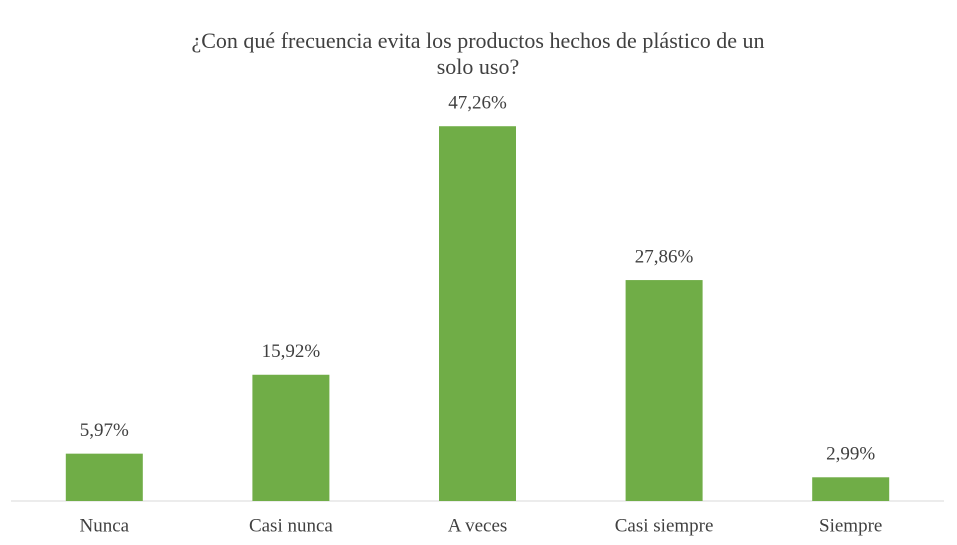  What do you see at coordinates (478, 525) in the screenshot?
I see `x-tick-label: A veces` at bounding box center [478, 525].